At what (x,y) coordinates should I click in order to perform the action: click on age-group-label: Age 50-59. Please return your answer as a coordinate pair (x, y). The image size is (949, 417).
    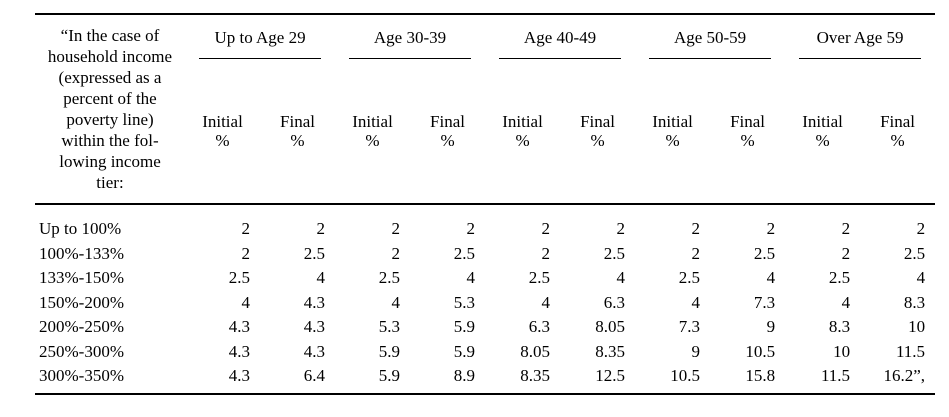
    Looking at the image, I should click on (710, 43).